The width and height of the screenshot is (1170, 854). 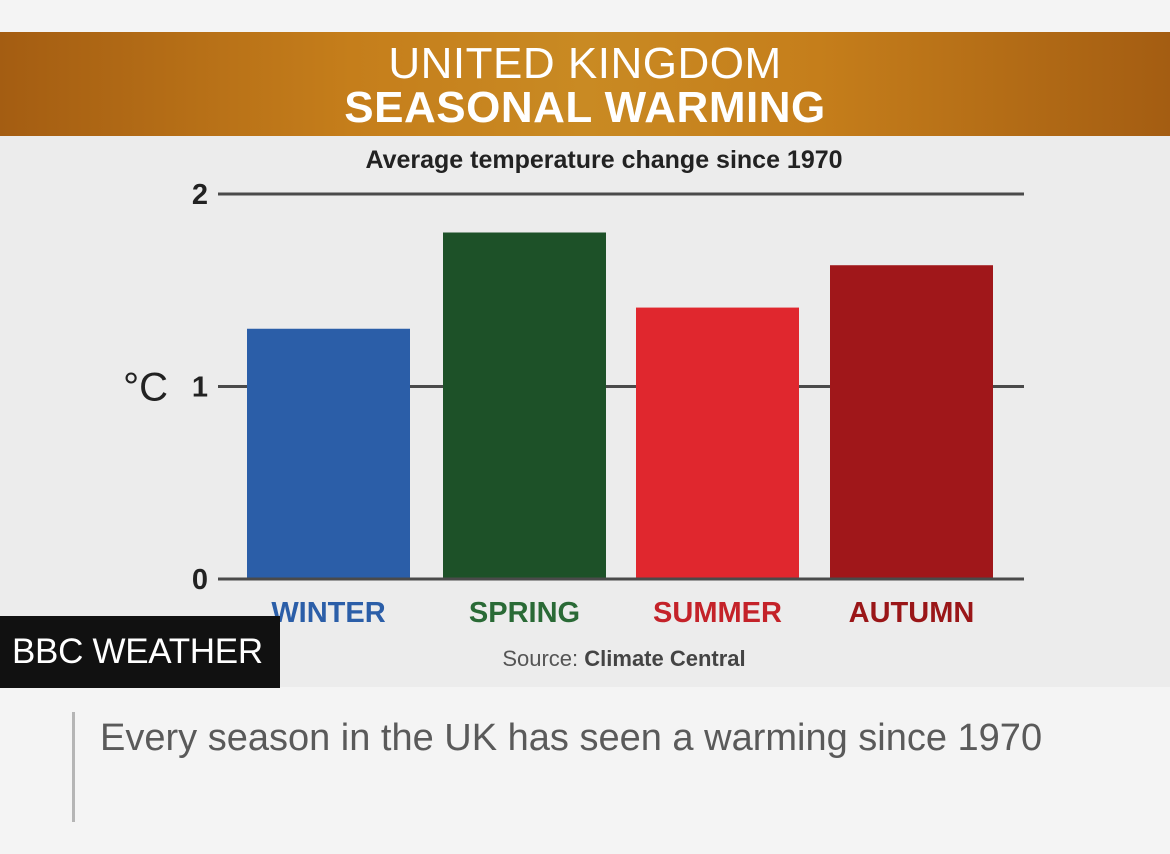 What do you see at coordinates (543, 658) in the screenshot?
I see `source-label: Source:` at bounding box center [543, 658].